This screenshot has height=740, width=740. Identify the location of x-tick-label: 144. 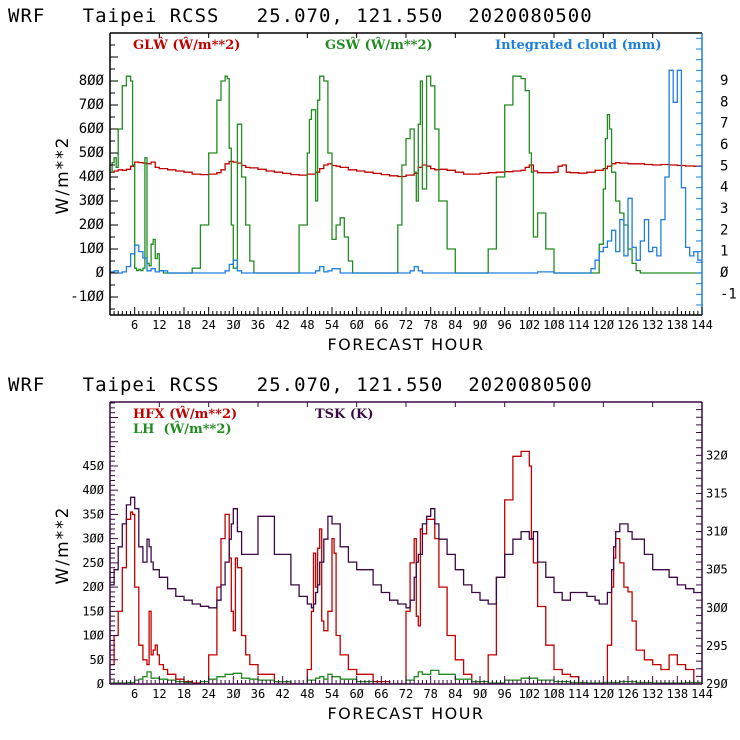
(702, 325).